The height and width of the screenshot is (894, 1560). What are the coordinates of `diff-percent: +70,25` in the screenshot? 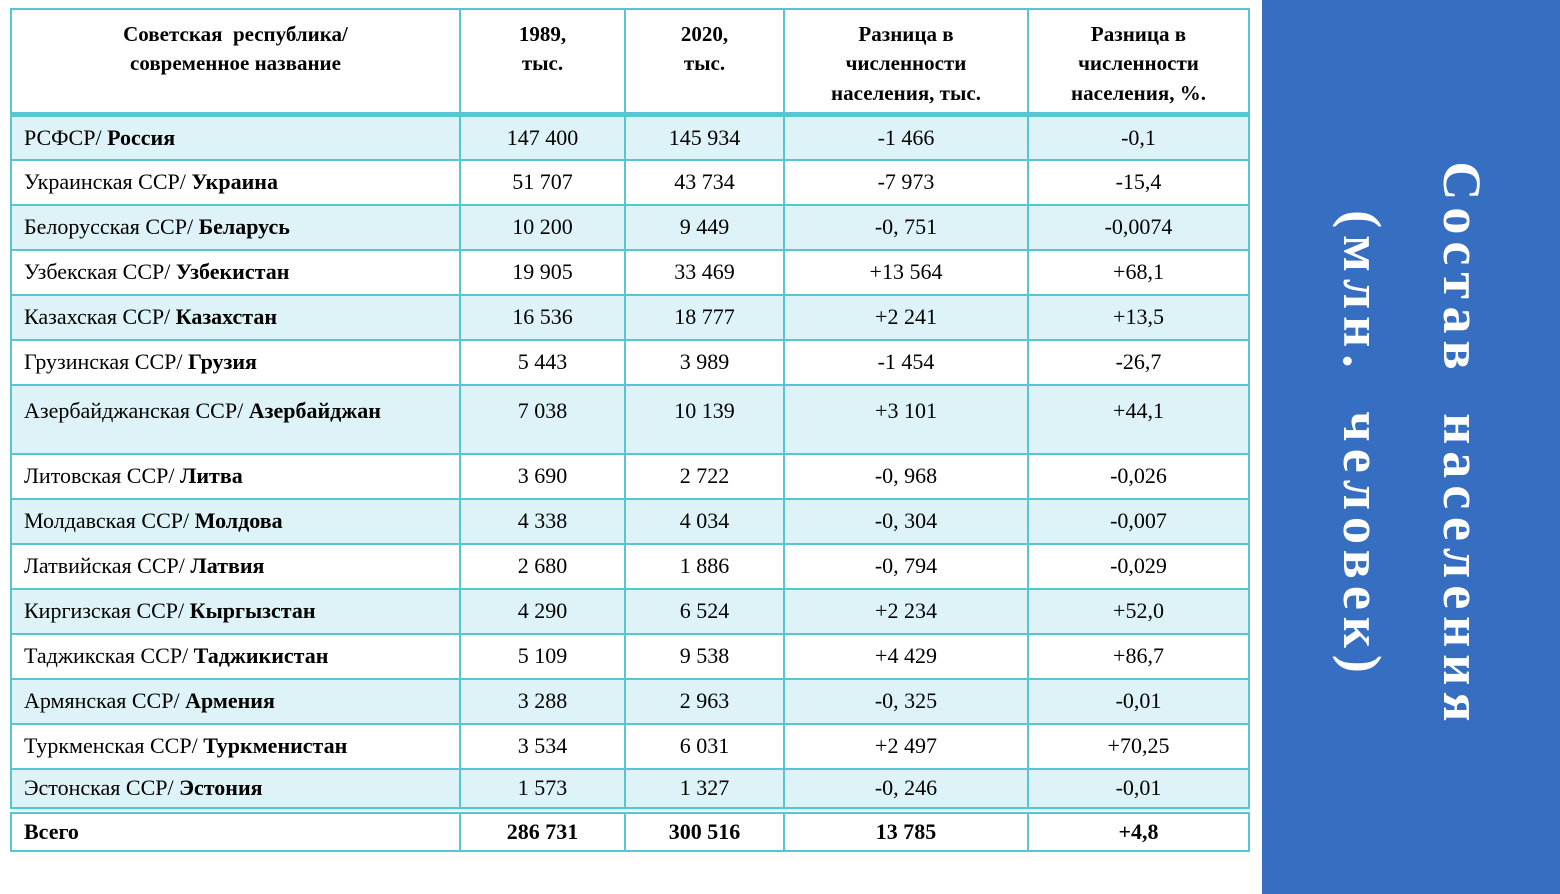 It's located at (1138, 746).